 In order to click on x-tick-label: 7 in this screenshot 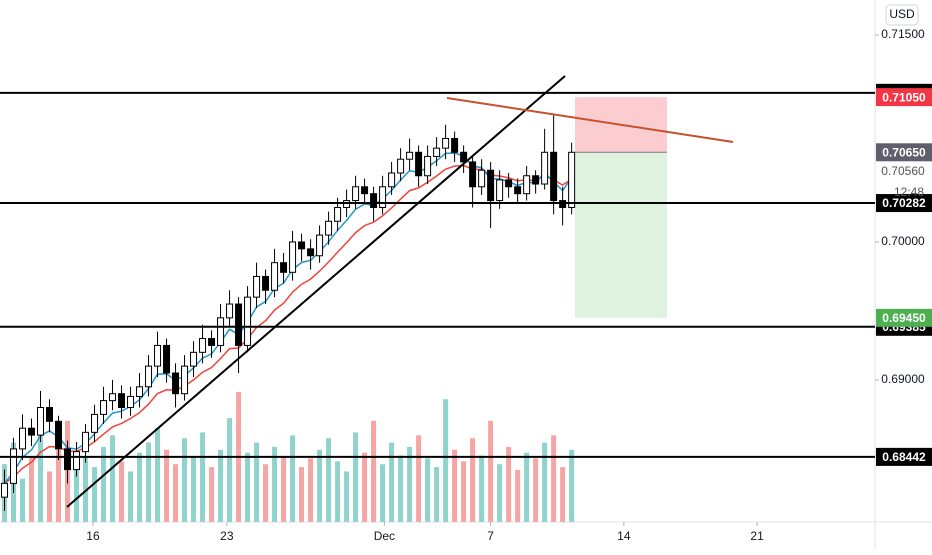, I will do `click(490, 536)`.